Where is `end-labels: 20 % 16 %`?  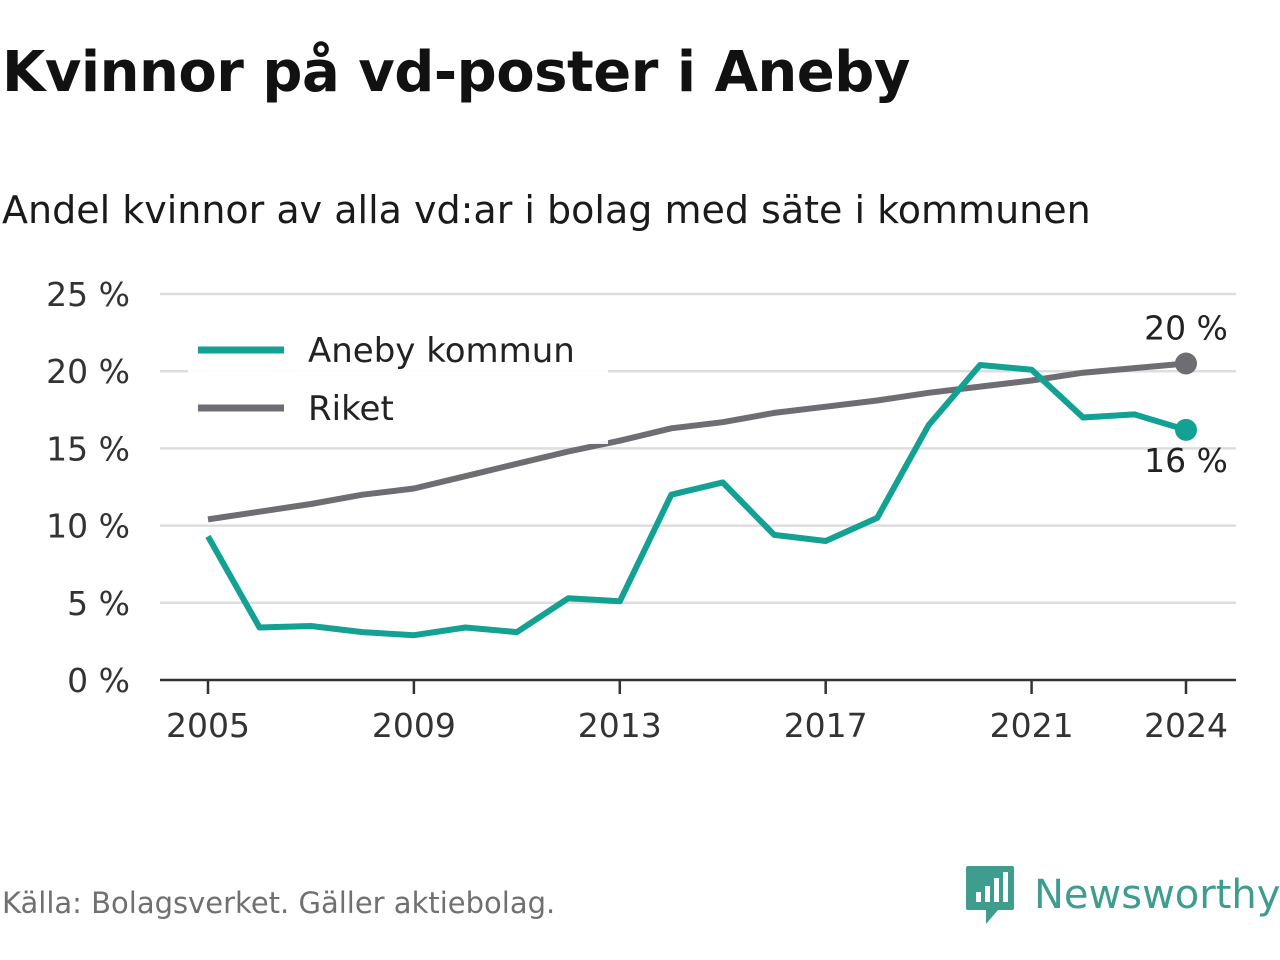
end-labels: 20 % 16 % is located at coordinates (1186, 393).